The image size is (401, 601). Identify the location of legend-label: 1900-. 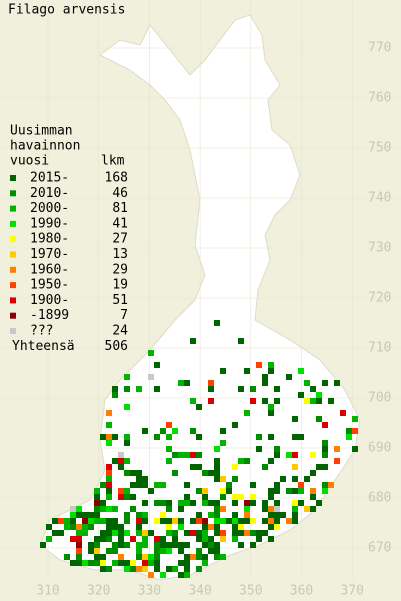
(49, 300).